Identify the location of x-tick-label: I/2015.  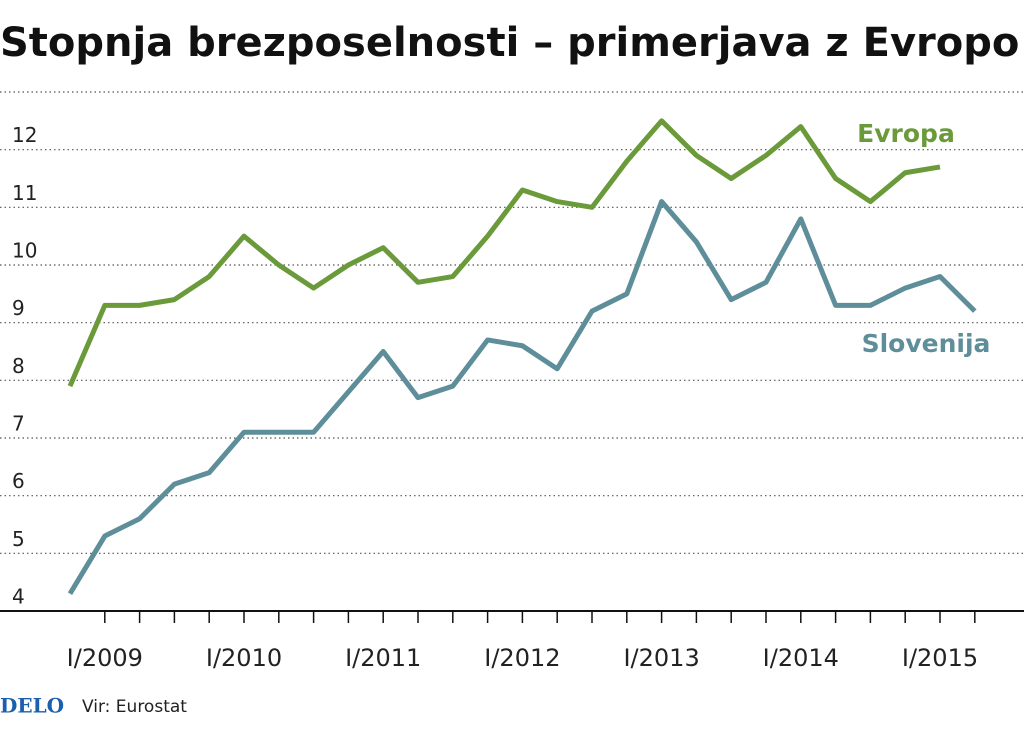
(940, 658).